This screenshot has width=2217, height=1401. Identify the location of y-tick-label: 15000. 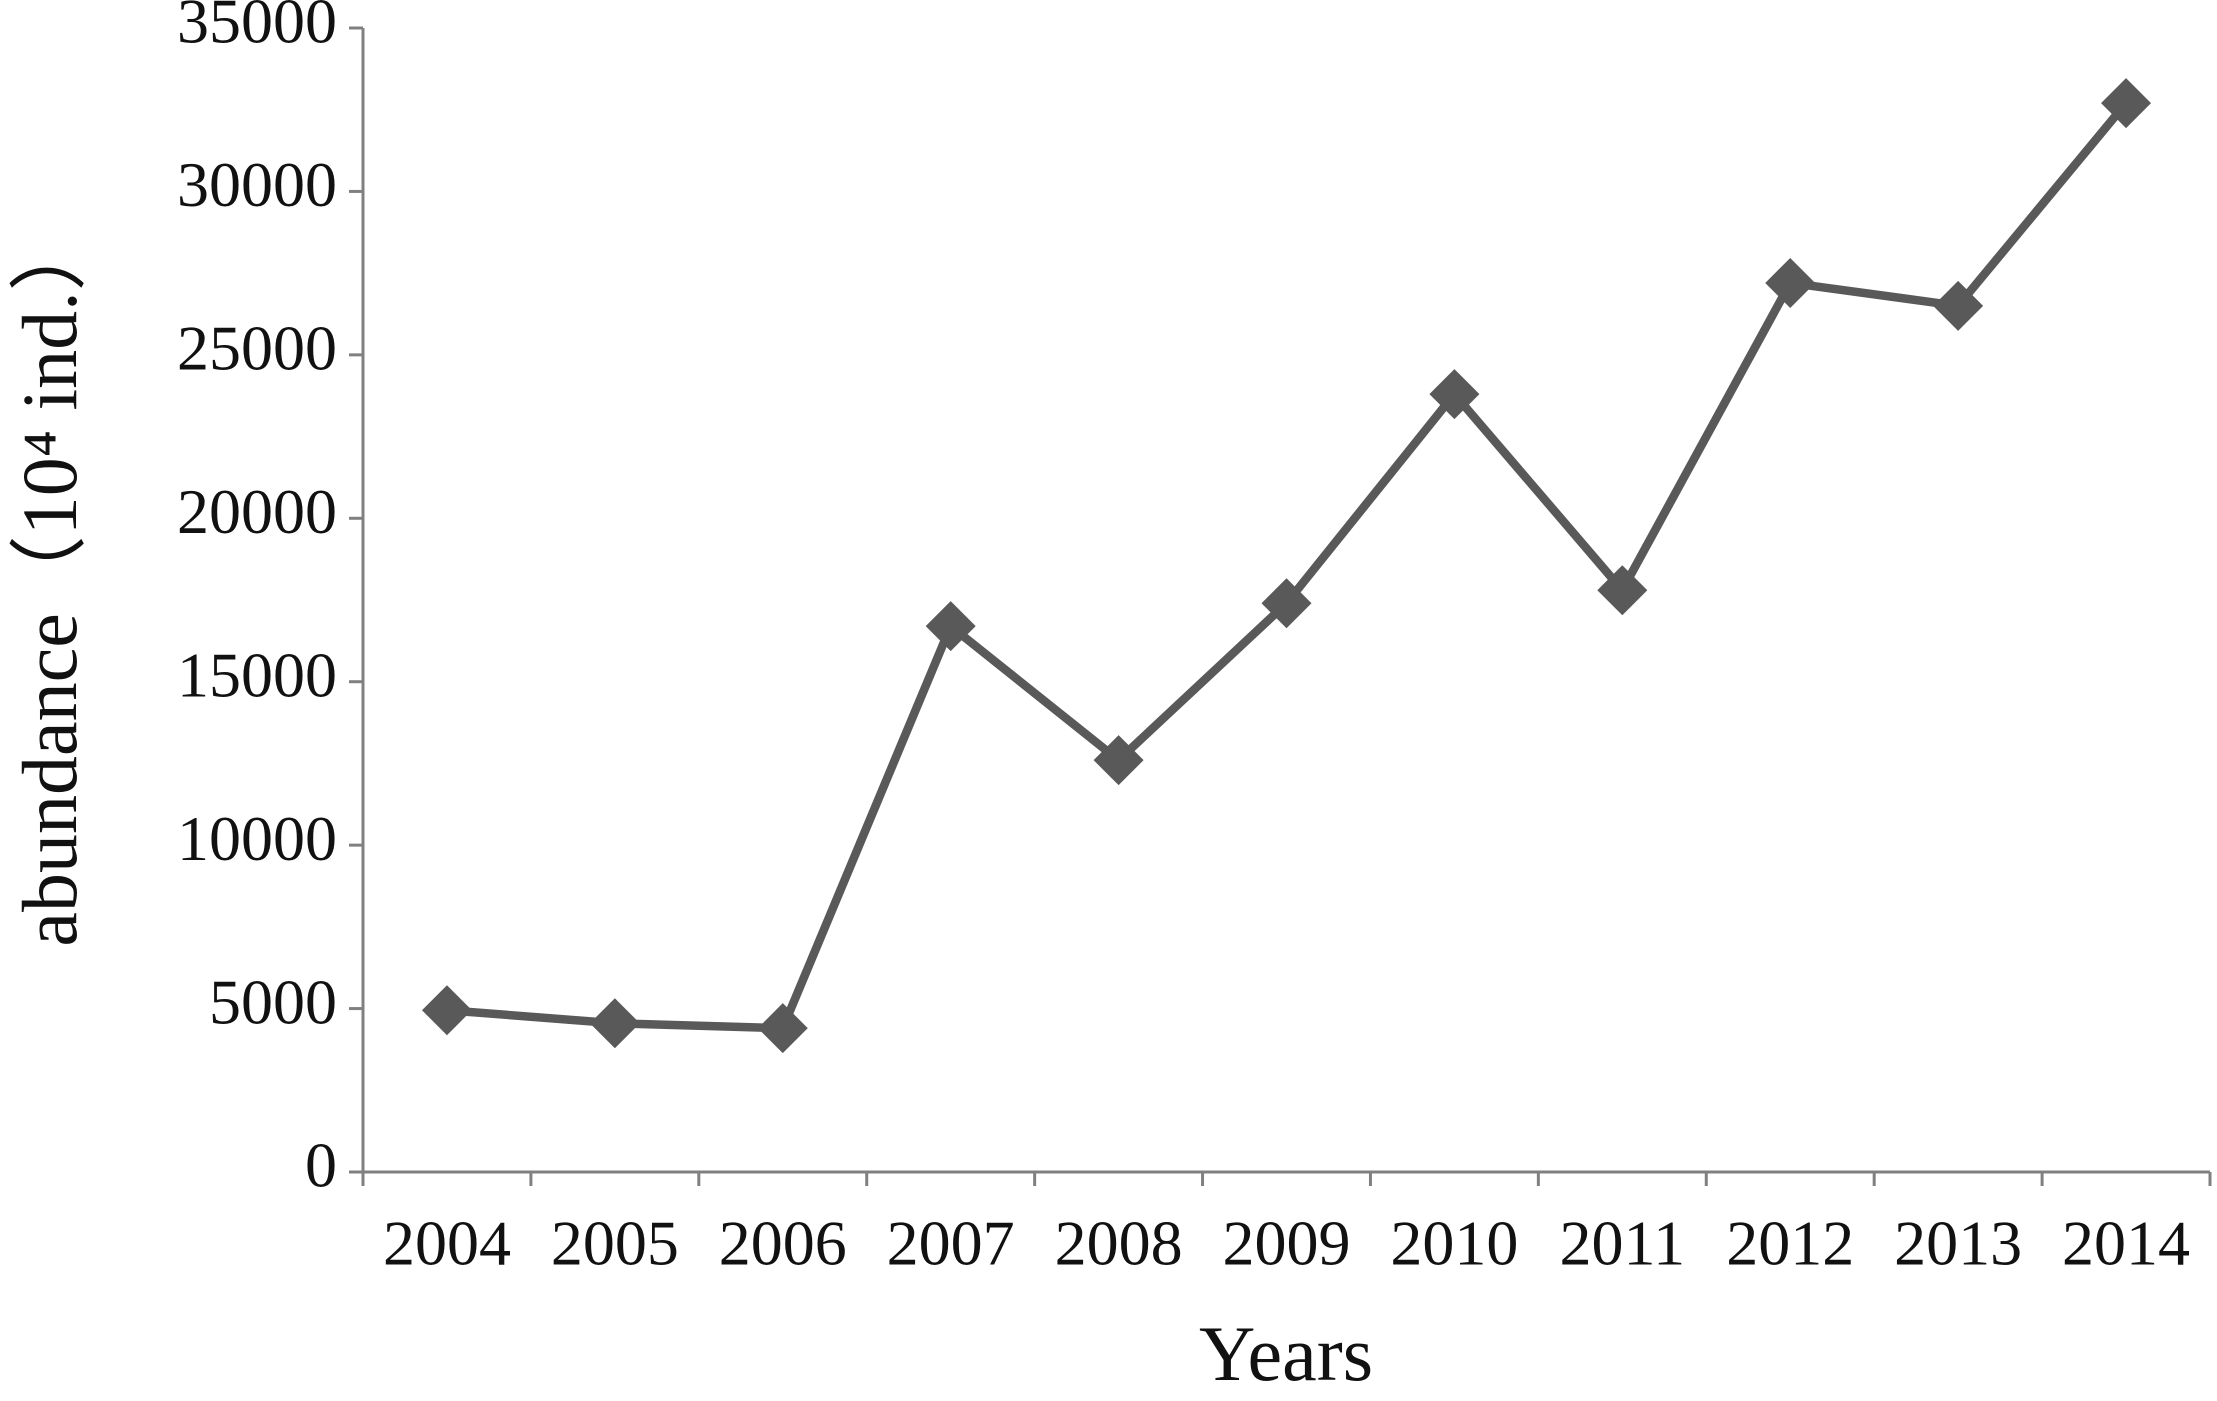
(257, 674).